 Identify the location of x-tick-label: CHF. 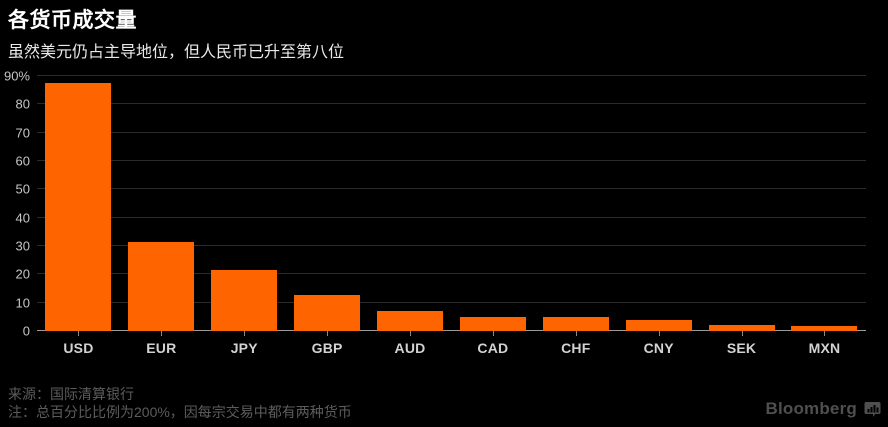
(576, 348).